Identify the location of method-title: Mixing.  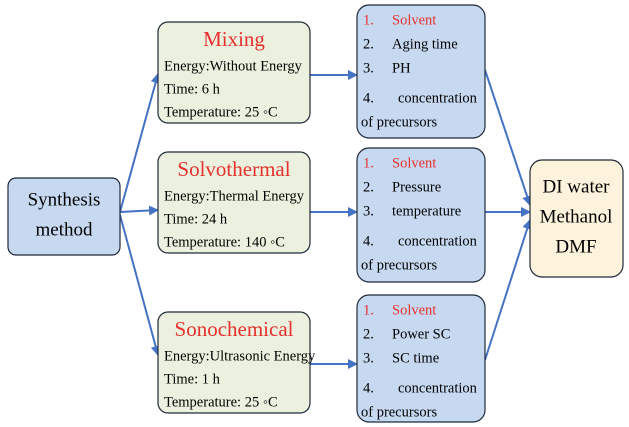
(234, 39).